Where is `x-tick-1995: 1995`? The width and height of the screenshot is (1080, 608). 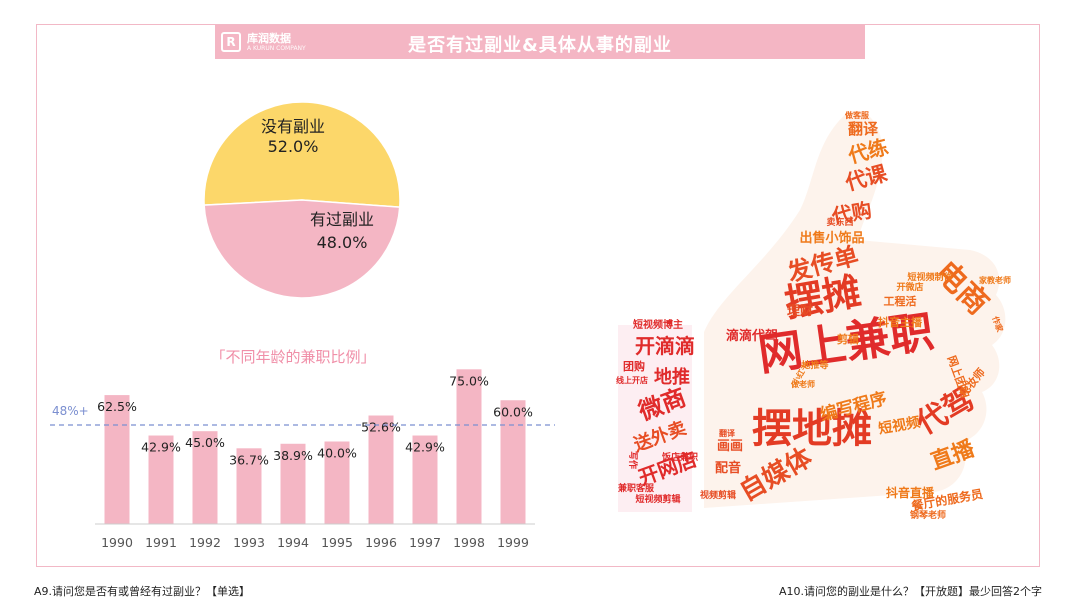 x-tick-1995: 1995 is located at coordinates (337, 542).